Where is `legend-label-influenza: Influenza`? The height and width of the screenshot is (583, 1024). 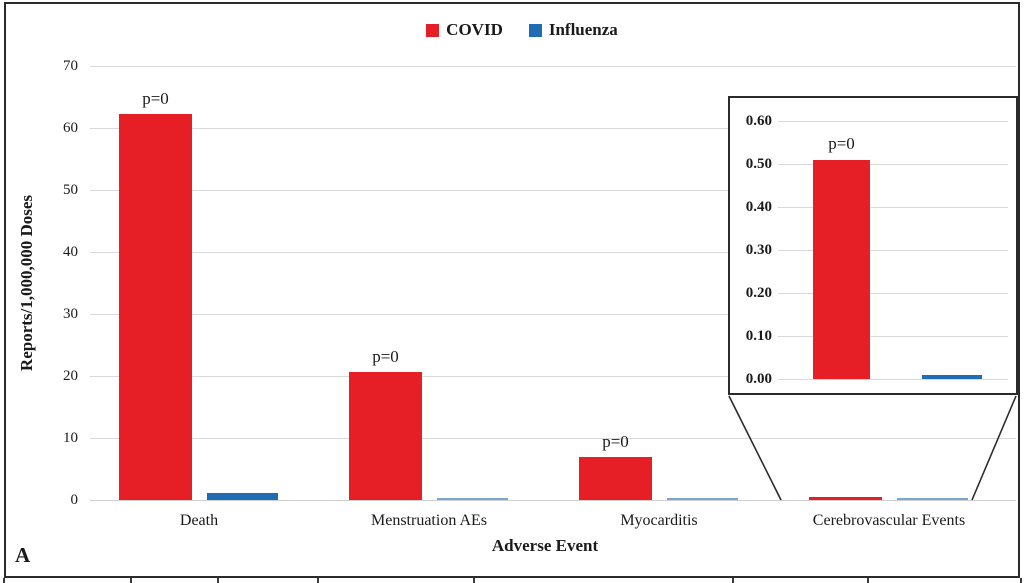
legend-label-influenza: Influenza is located at coordinates (583, 29).